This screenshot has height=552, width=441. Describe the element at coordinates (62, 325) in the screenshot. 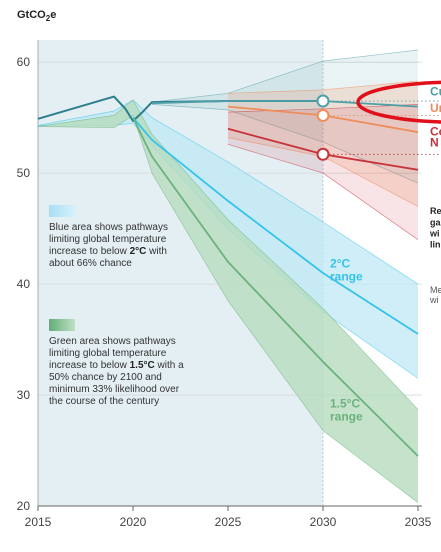

I see `legend-green-swatch` at that location.